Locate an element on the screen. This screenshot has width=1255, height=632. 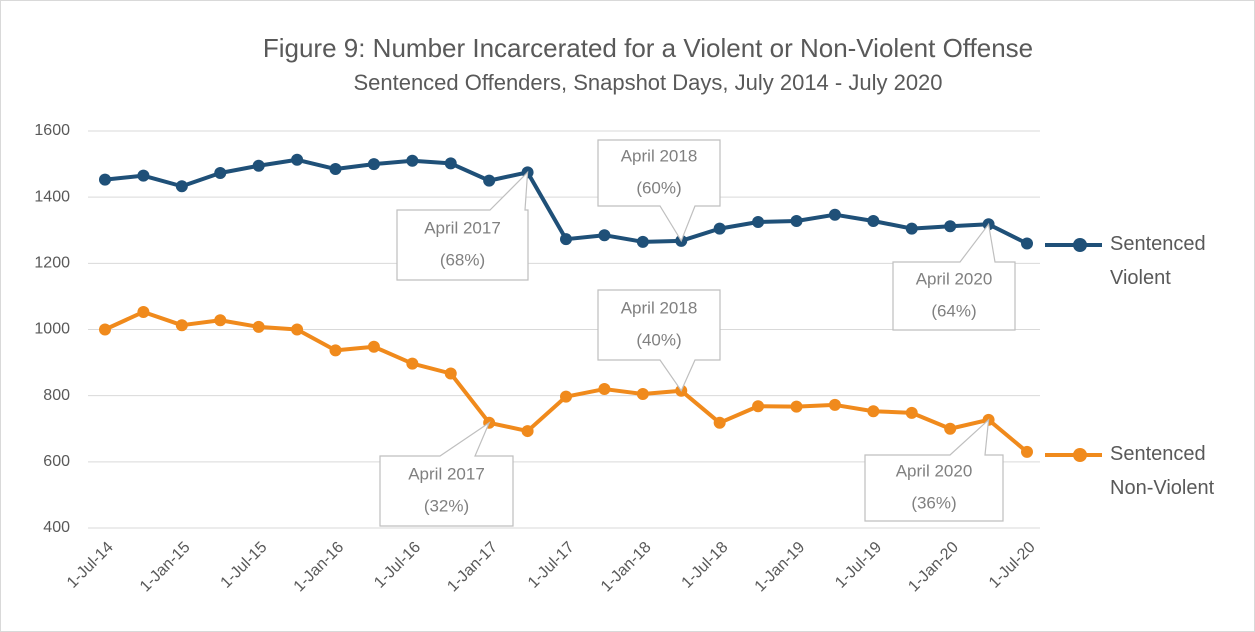
y-tick-label: 800 is located at coordinates (56, 395).